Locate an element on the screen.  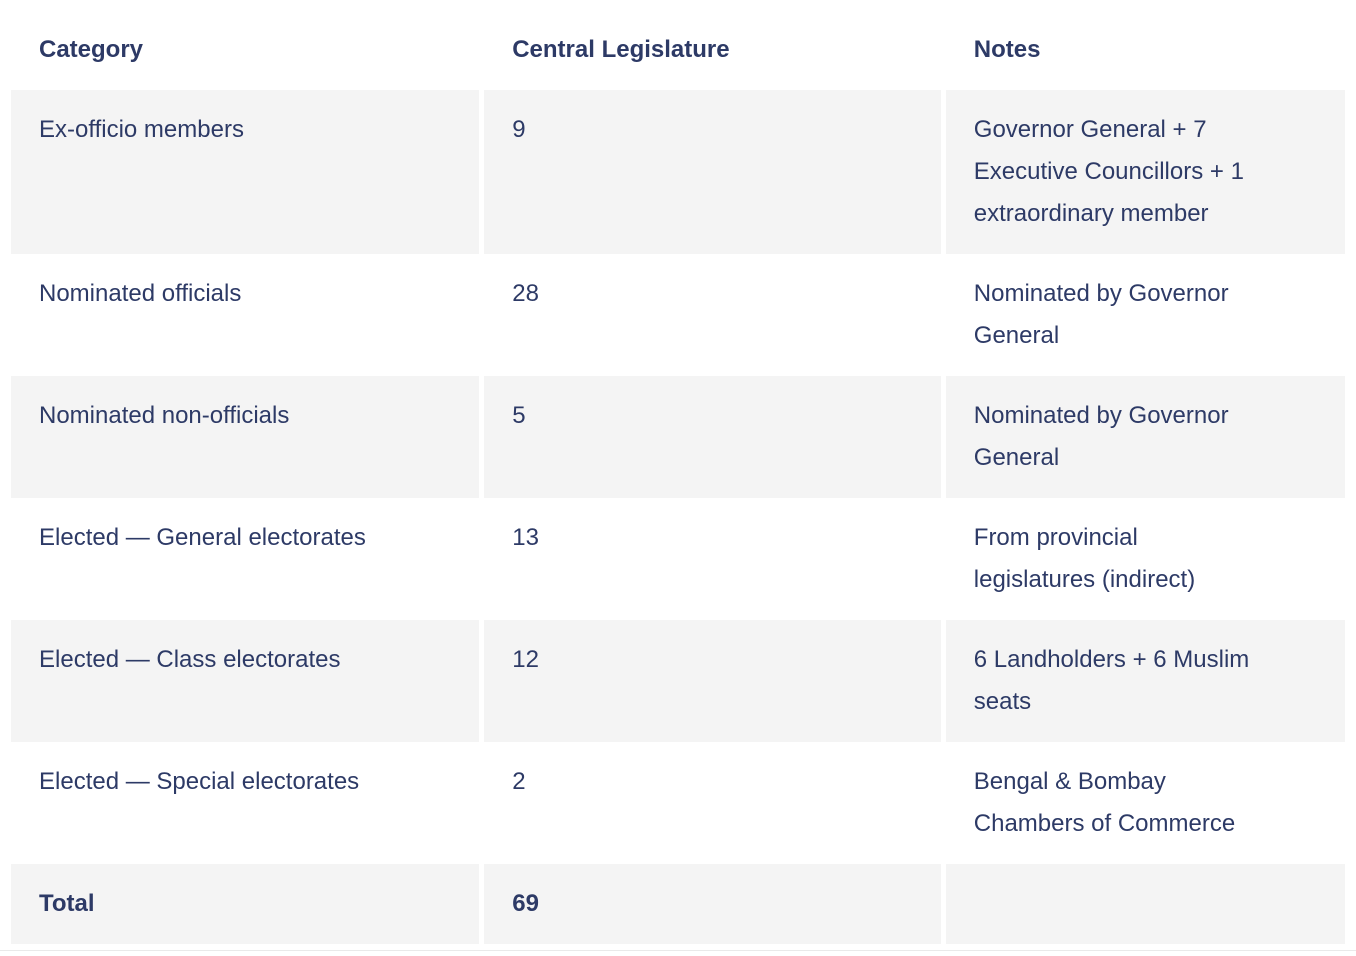
column-header-category: Category is located at coordinates (245, 50).